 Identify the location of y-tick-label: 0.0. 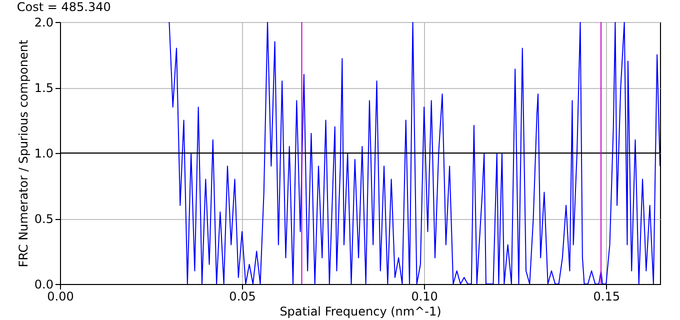
(44, 285).